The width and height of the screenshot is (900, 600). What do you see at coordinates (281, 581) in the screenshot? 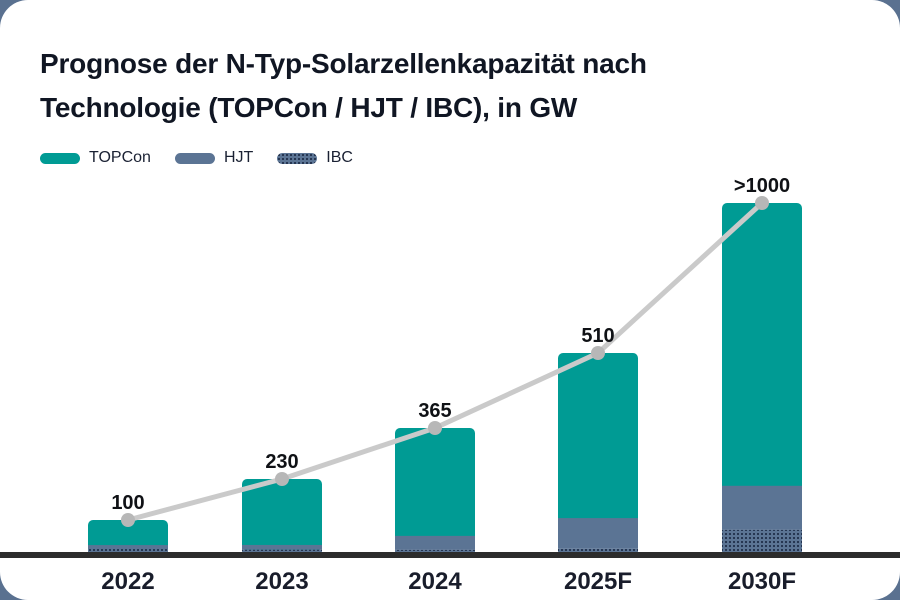
I see `x-axis-label-2023: 2023` at bounding box center [281, 581].